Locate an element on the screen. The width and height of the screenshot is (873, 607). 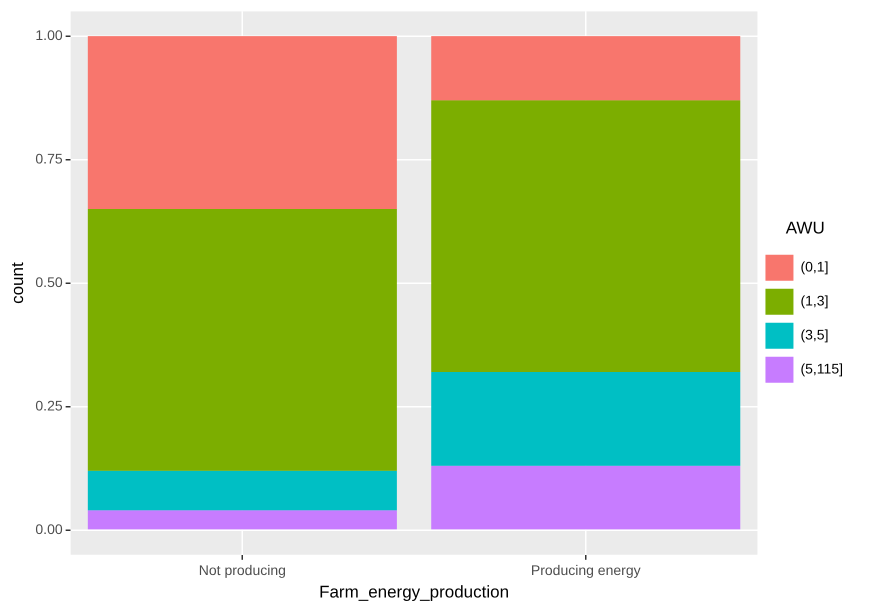
y-tick-label: 0.75 is located at coordinates (49, 158).